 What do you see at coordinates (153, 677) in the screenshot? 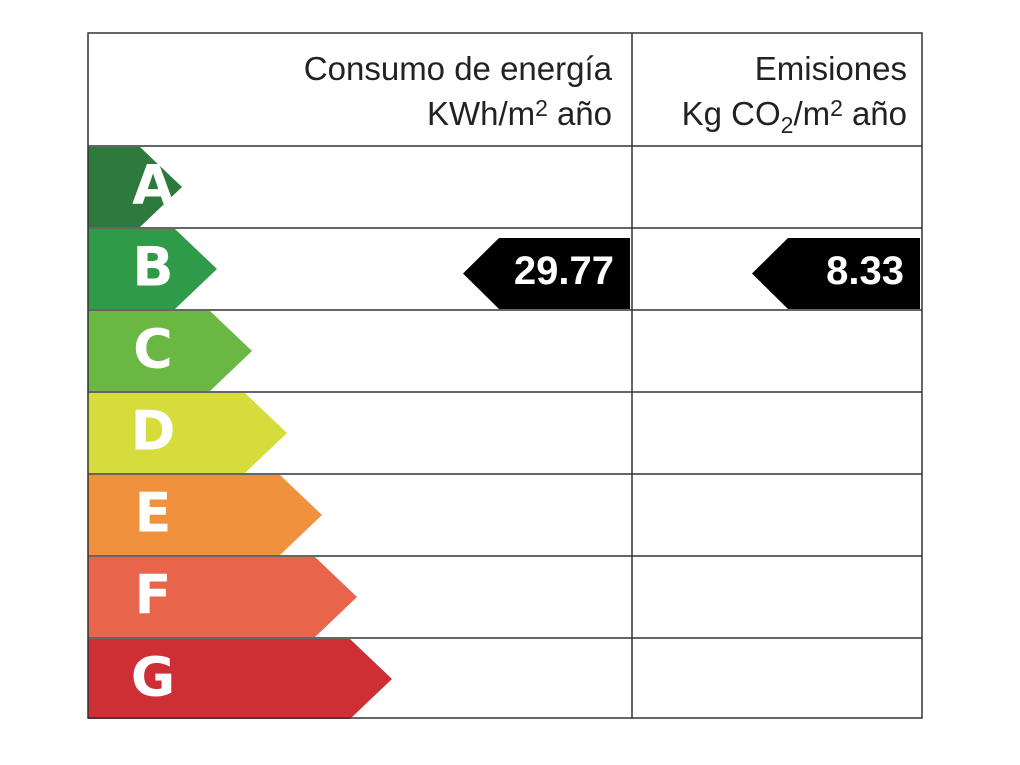
I see `rating-letter: G` at bounding box center [153, 677].